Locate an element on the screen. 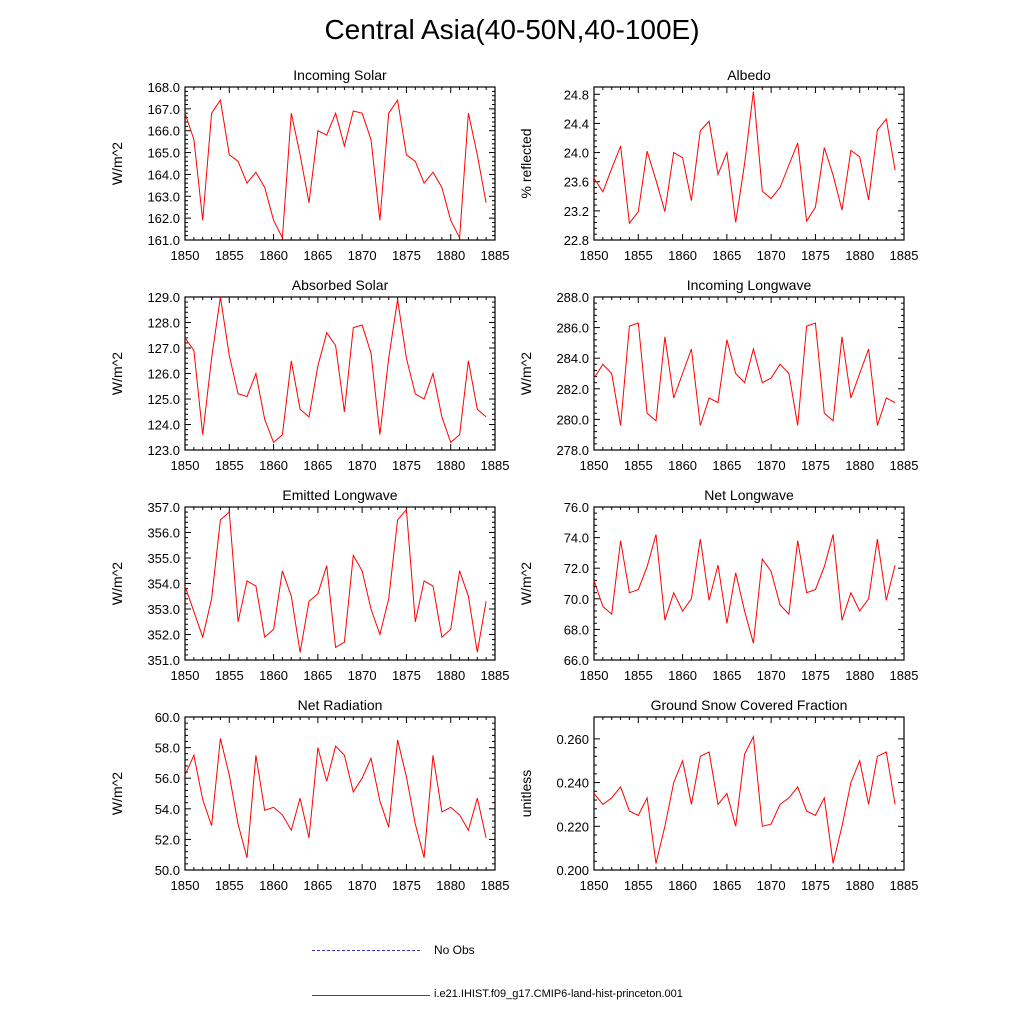  panel-7-ytick-label: 58.0 is located at coordinates (167, 748).